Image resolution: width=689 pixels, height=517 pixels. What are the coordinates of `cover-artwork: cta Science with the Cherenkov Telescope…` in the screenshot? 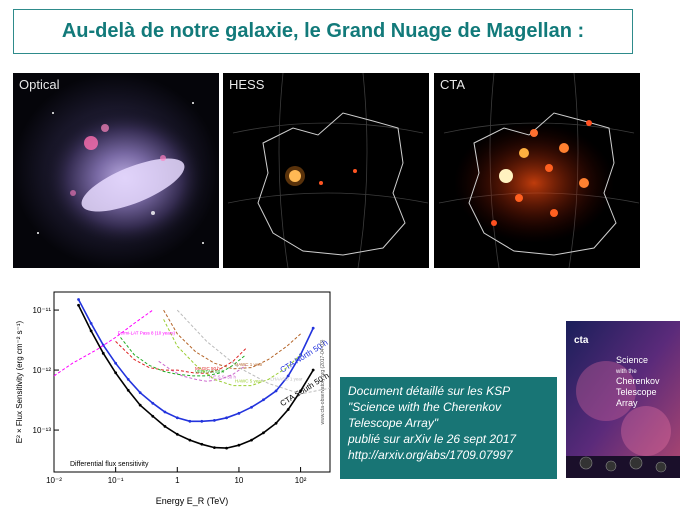 It's located at (623, 399).